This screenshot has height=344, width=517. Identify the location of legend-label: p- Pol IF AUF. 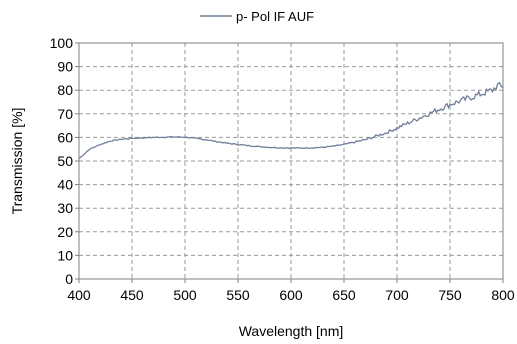
(275, 16).